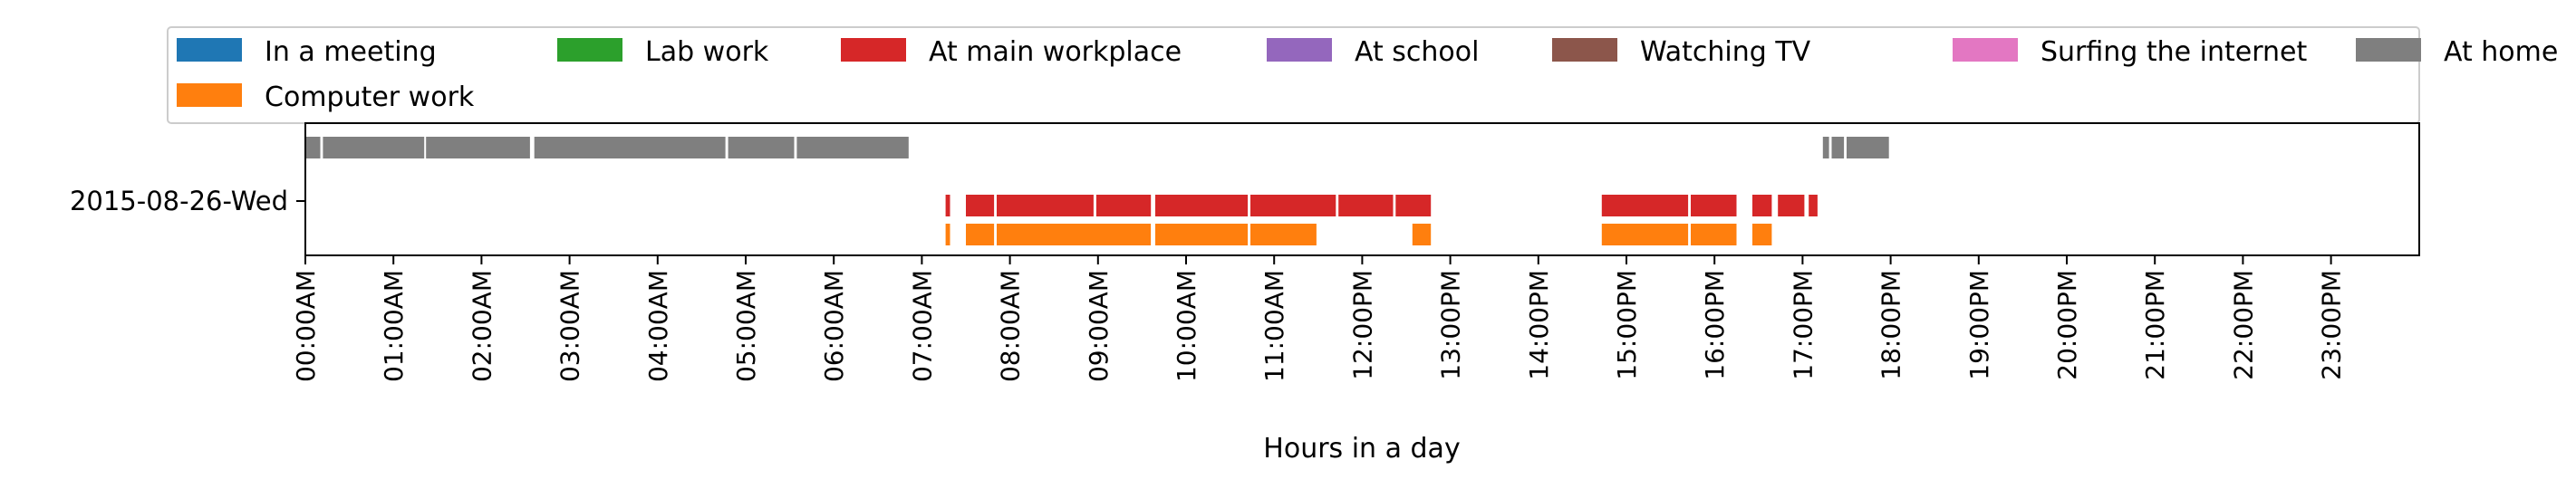 The height and width of the screenshot is (489, 2576). What do you see at coordinates (1274, 326) in the screenshot?
I see `x-tick-label-11: 11:00AM` at bounding box center [1274, 326].